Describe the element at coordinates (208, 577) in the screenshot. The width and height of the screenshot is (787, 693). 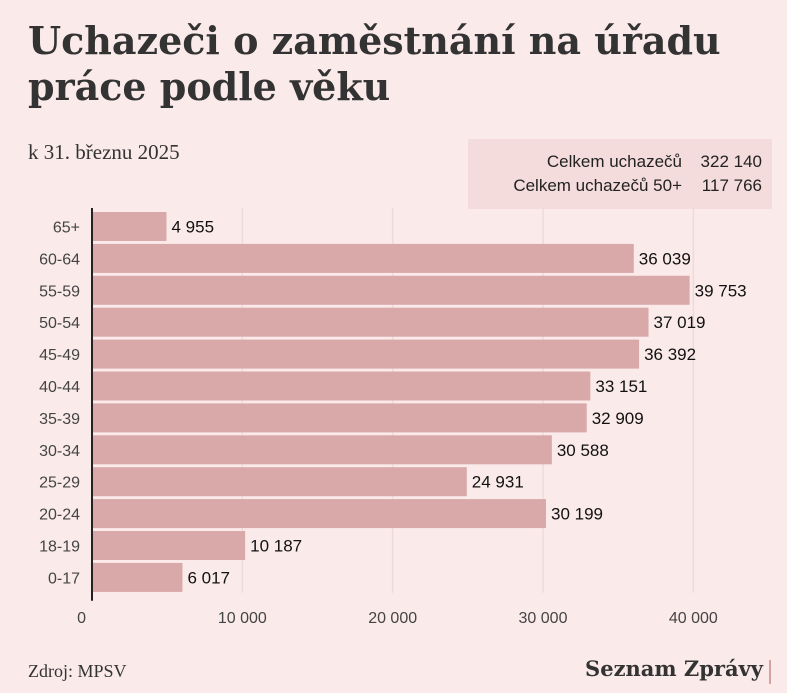
I see `value-label: 6 017` at that location.